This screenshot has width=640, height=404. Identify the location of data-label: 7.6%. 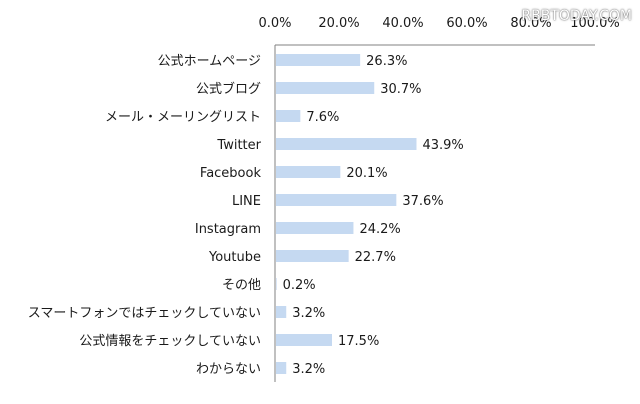
(322, 117).